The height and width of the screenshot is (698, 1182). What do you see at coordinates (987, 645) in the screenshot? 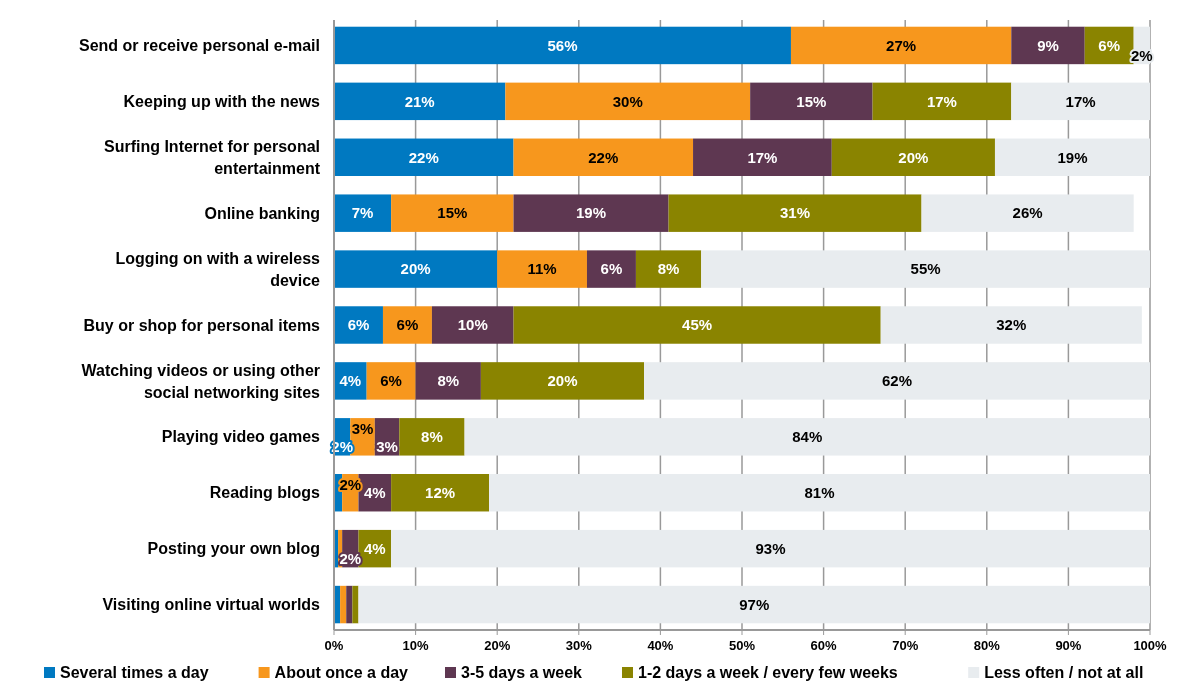
I see `x-tick-label: 80%` at bounding box center [987, 645].